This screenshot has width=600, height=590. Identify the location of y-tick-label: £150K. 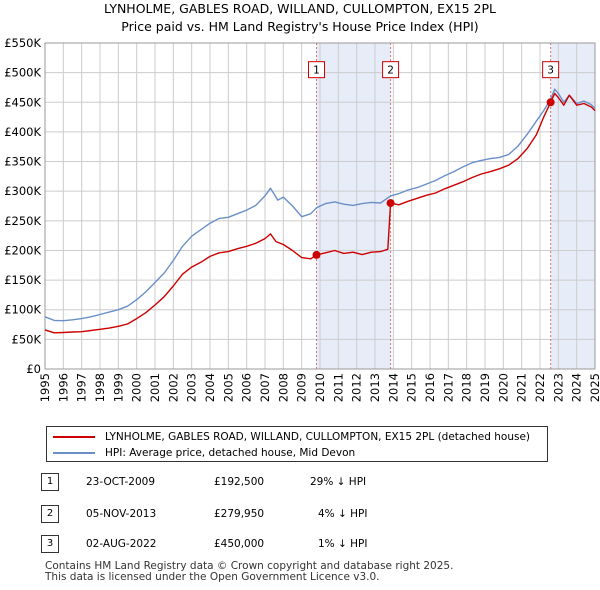
(22, 280).